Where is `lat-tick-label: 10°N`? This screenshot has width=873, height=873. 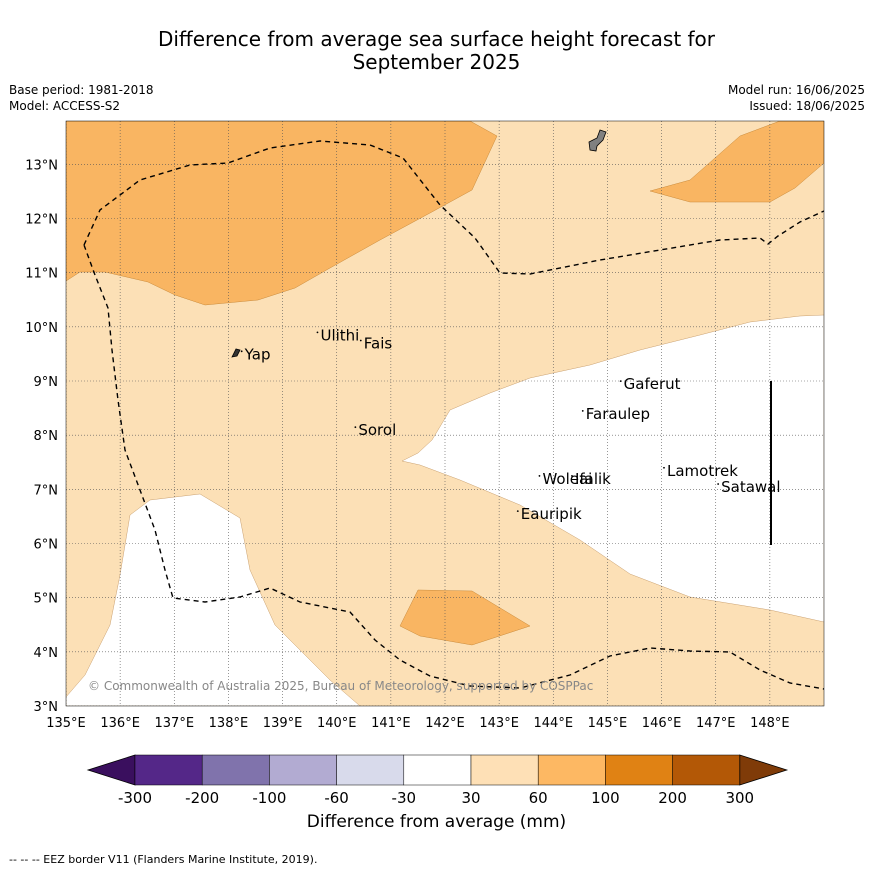
lat-tick-label: 10°N is located at coordinates (41, 328).